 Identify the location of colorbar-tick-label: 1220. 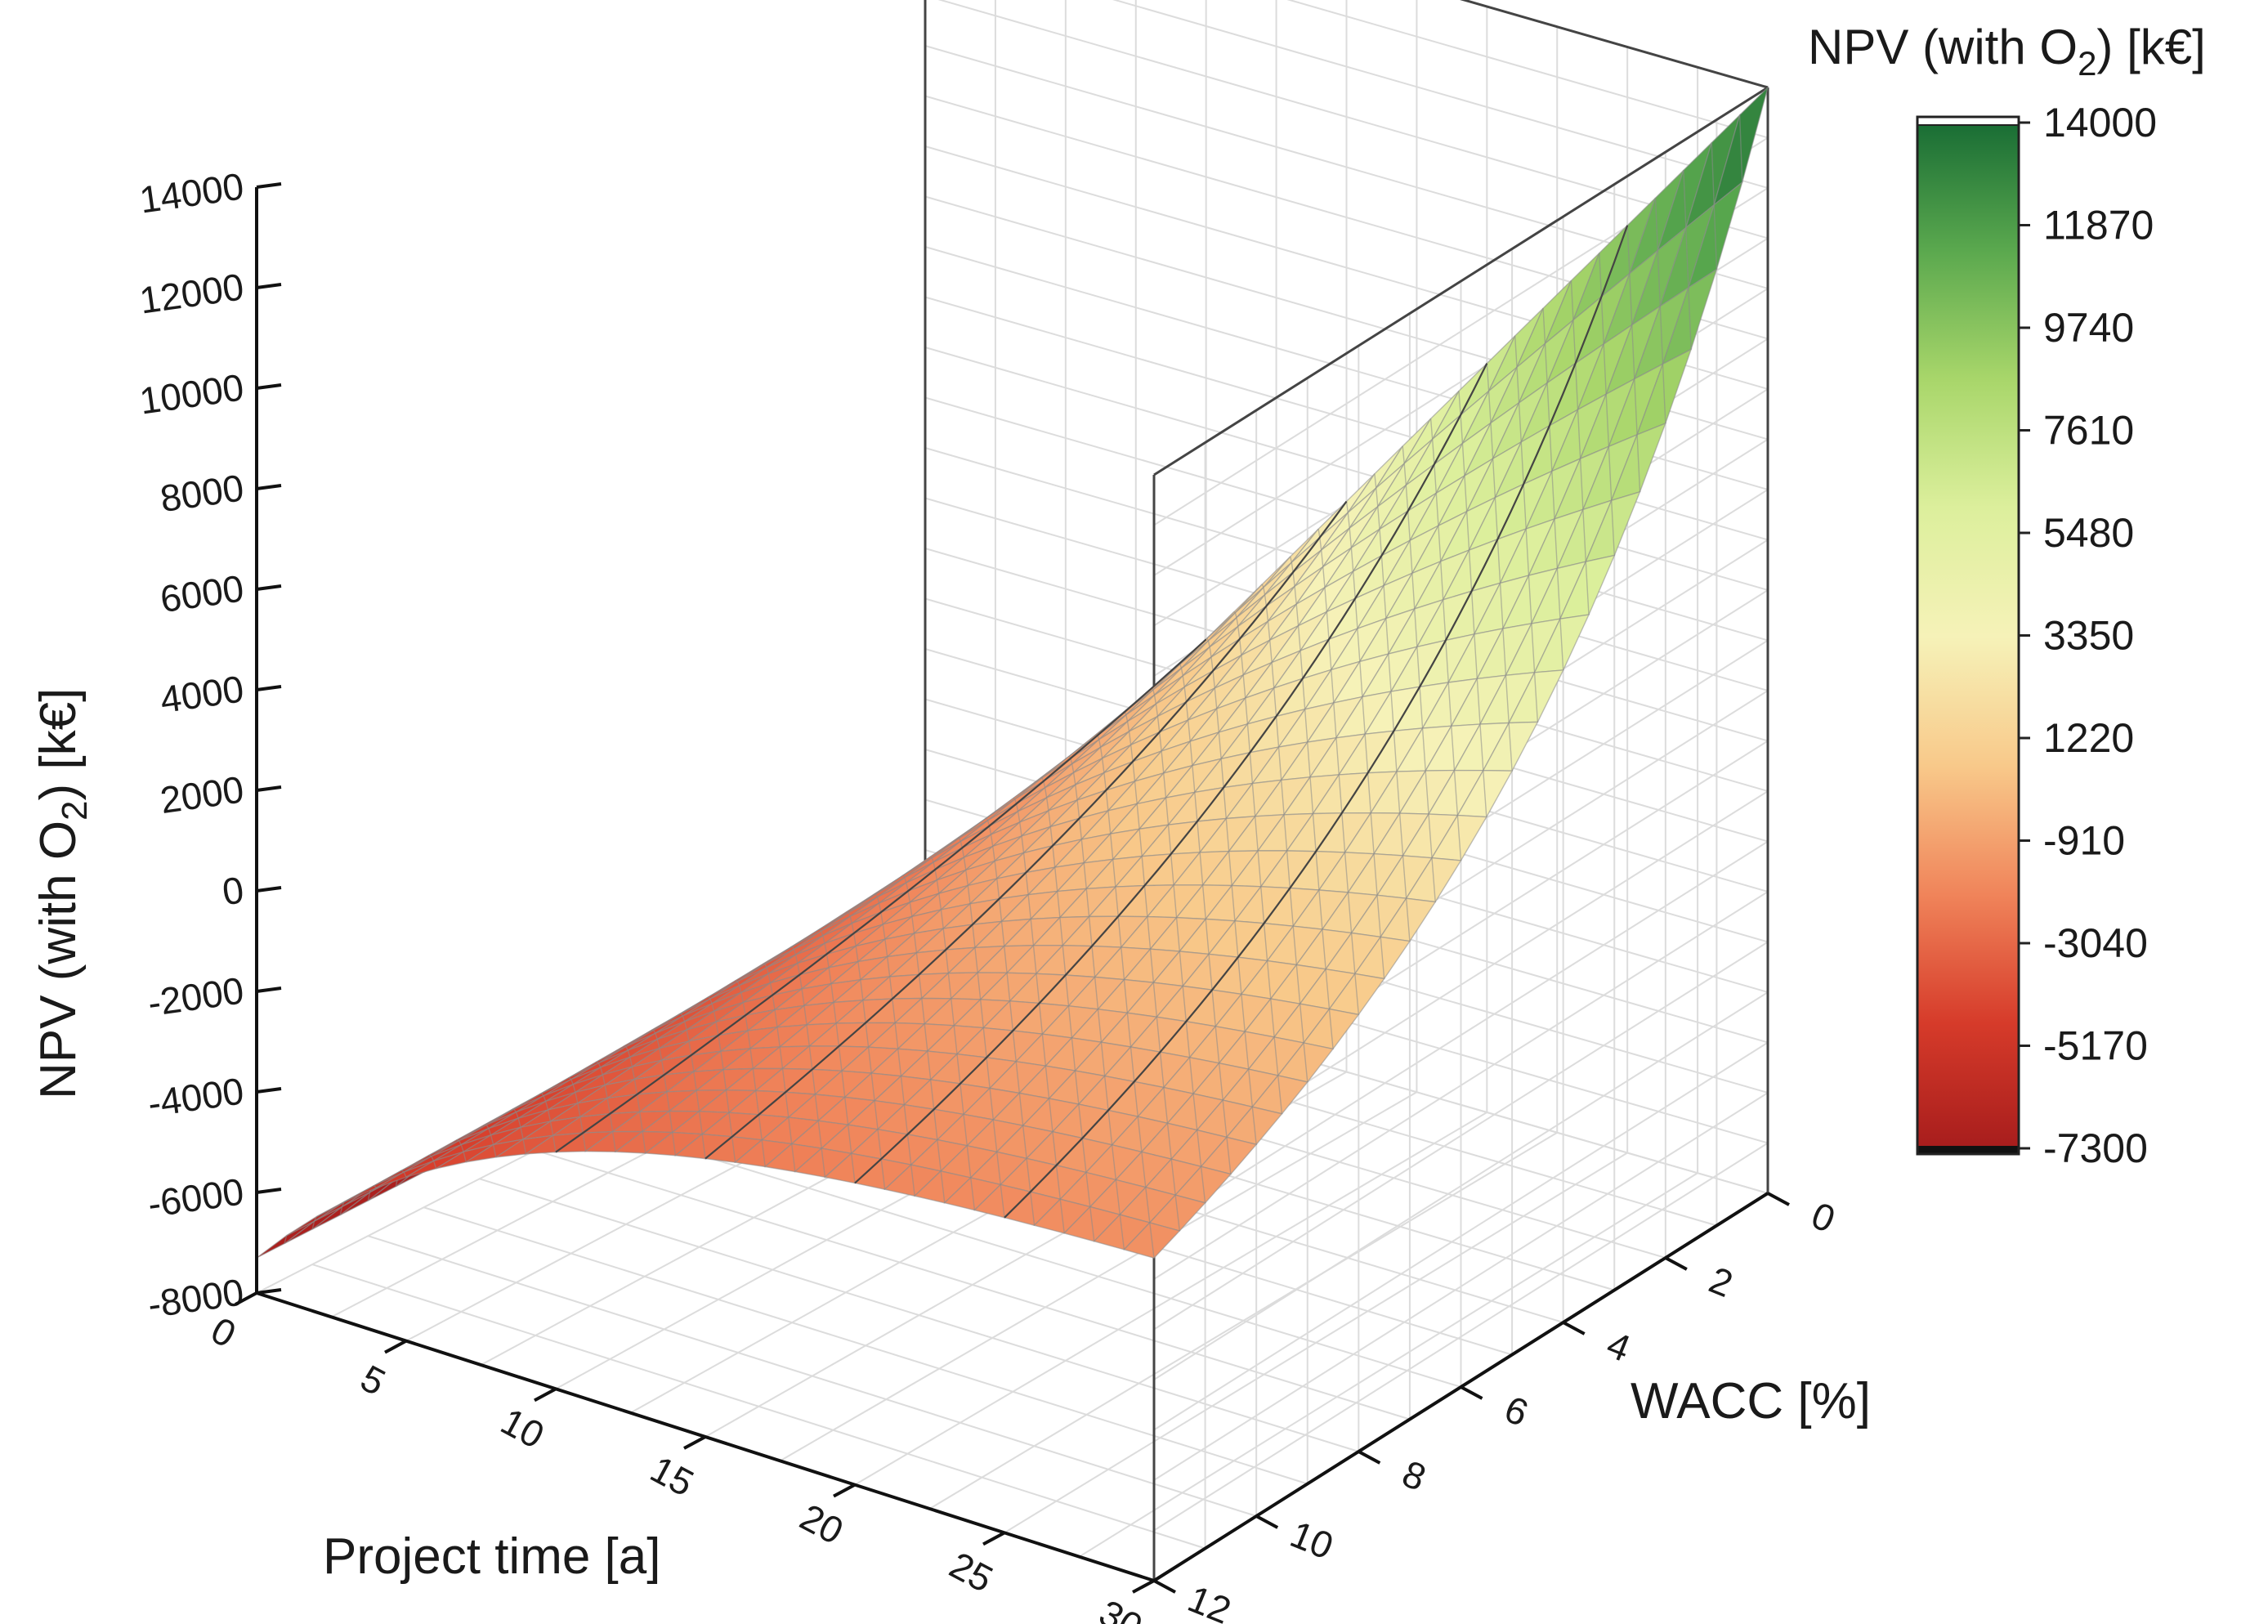
(2088, 738).